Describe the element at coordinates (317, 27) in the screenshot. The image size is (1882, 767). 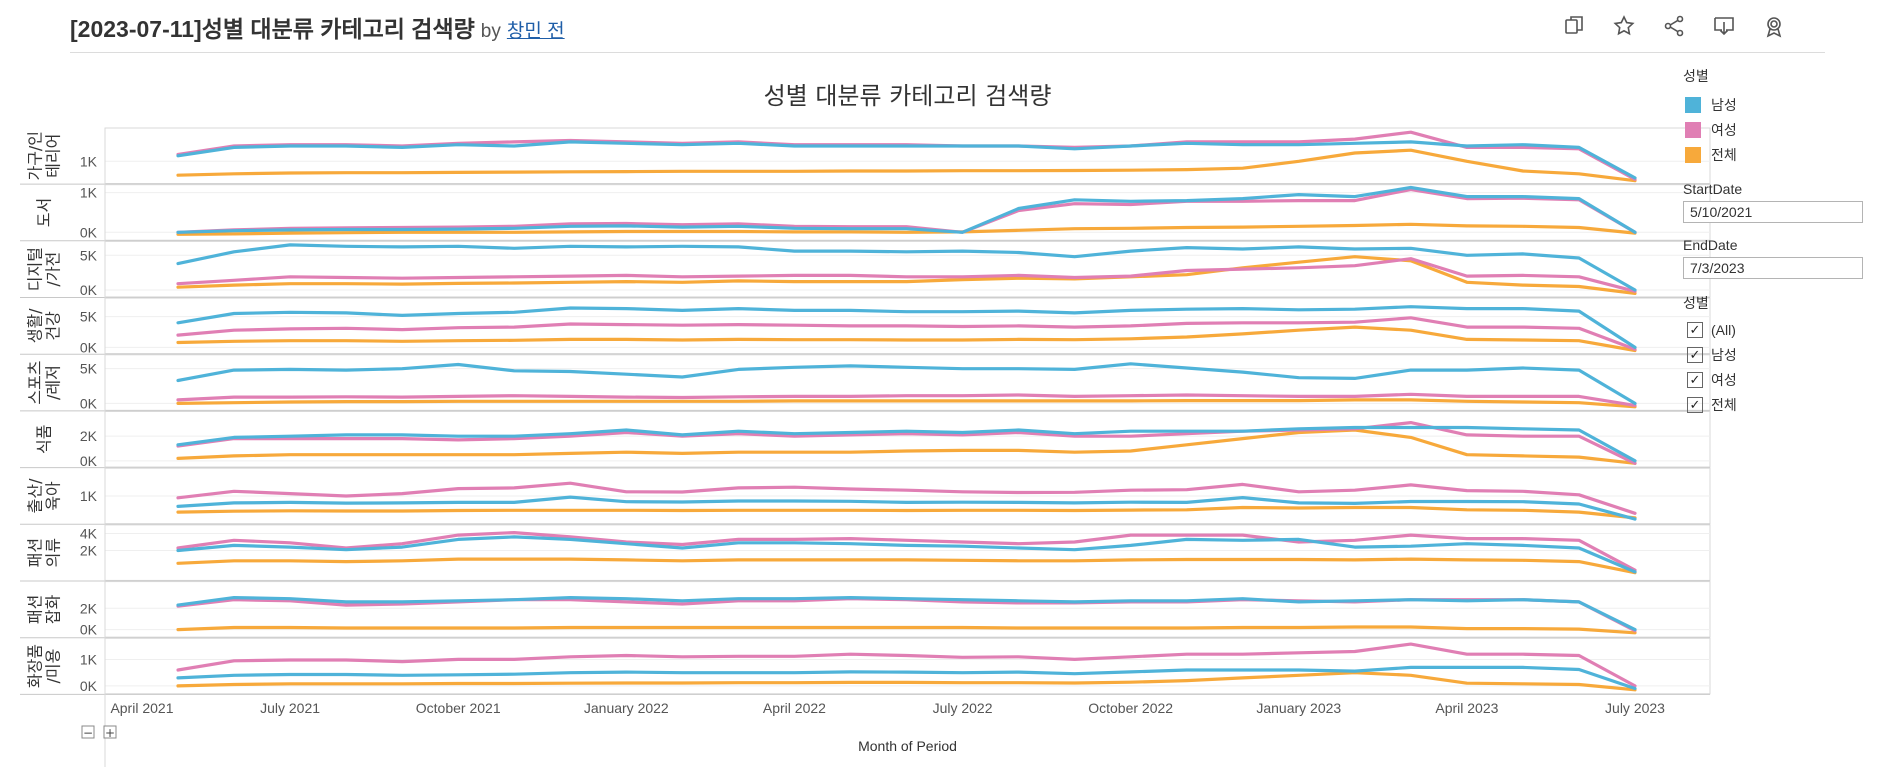
I see `page-title: [2023-07-11]성별 대분류 카테고리 검색량 by 창민 전` at that location.